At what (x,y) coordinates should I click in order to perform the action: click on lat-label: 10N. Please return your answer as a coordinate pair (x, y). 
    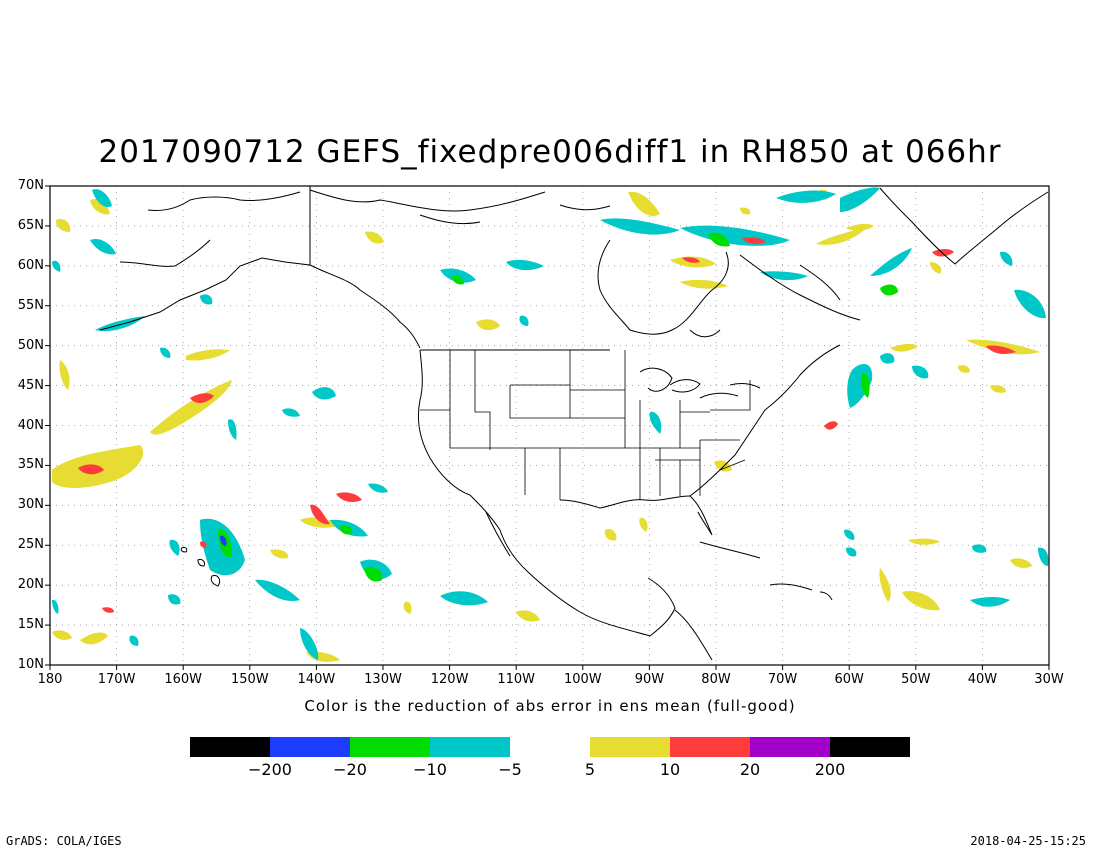
    Looking at the image, I should click on (30, 664).